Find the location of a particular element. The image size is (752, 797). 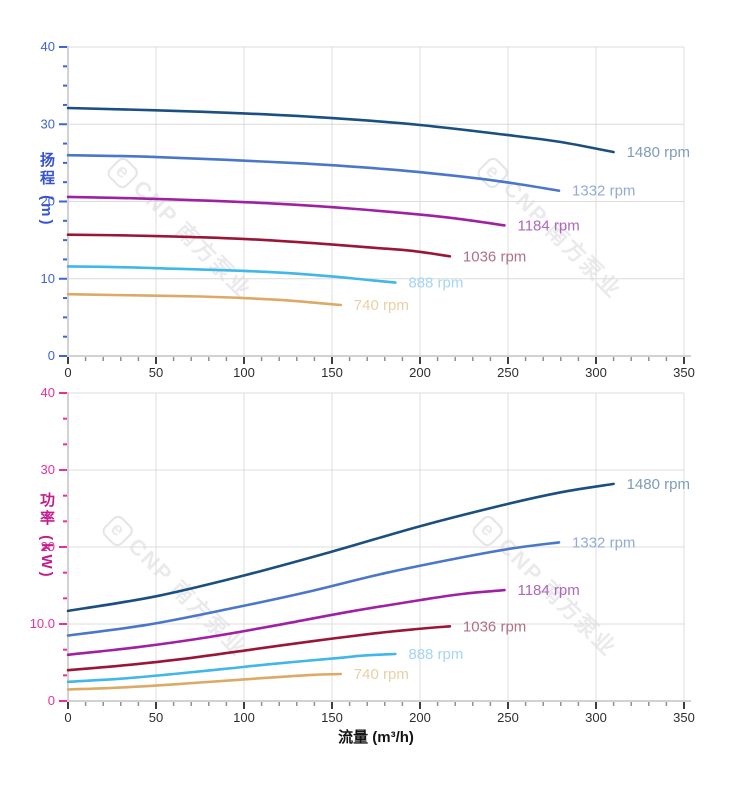

y-tick-label: 10 is located at coordinates (48, 278).